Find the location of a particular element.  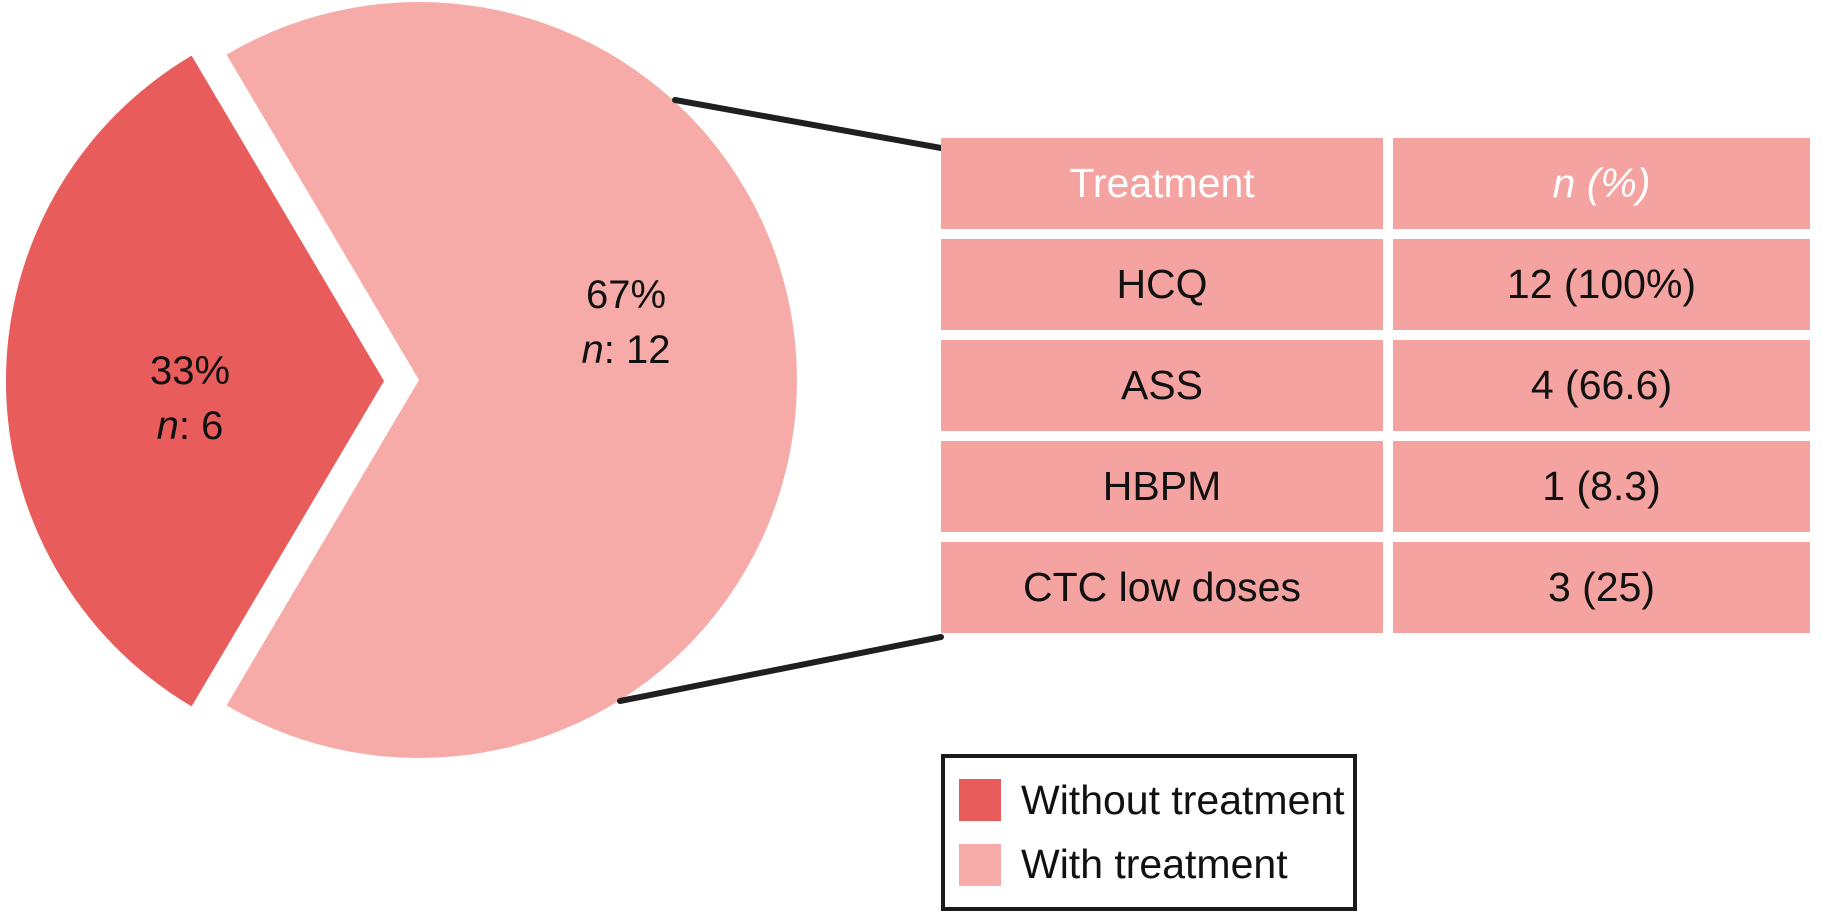

pie-label-count: n: 6 is located at coordinates (190, 426).